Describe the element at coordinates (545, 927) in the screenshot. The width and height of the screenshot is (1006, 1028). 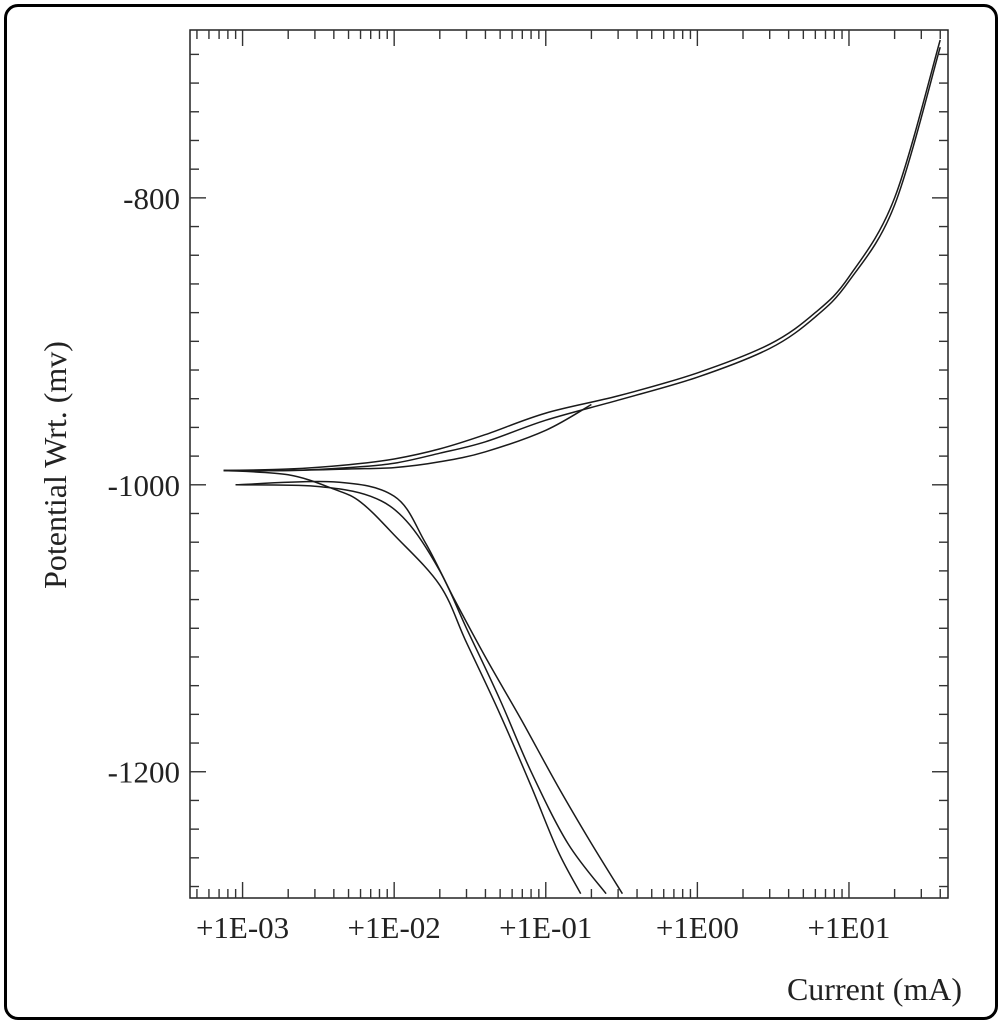
I see `x-tick-label: +1E-01` at that location.